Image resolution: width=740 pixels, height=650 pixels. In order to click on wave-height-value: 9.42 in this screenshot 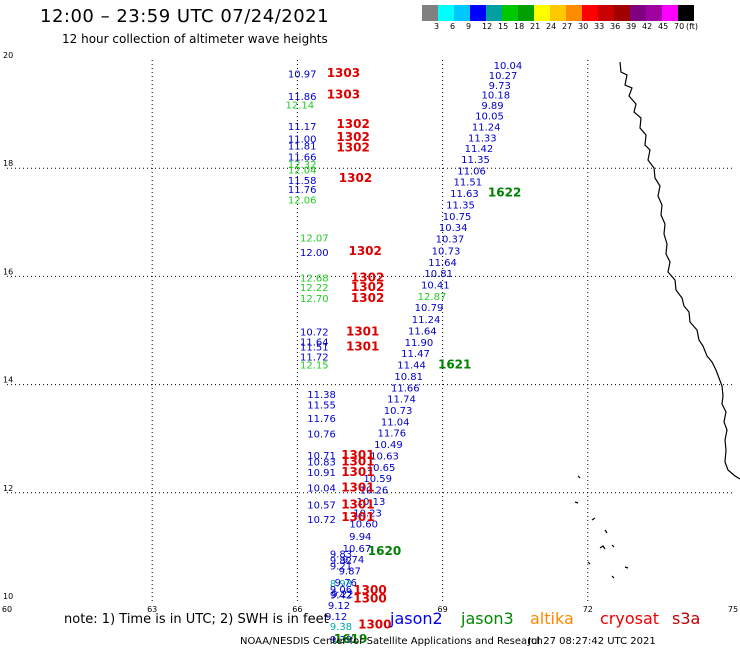, I will do `click(341, 596)`.